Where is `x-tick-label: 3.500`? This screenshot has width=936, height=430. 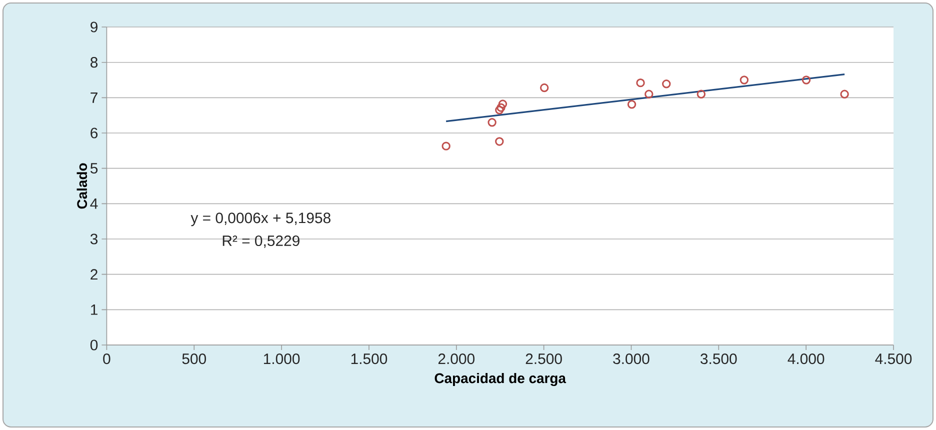
x-tick-label: 3.500 is located at coordinates (718, 359).